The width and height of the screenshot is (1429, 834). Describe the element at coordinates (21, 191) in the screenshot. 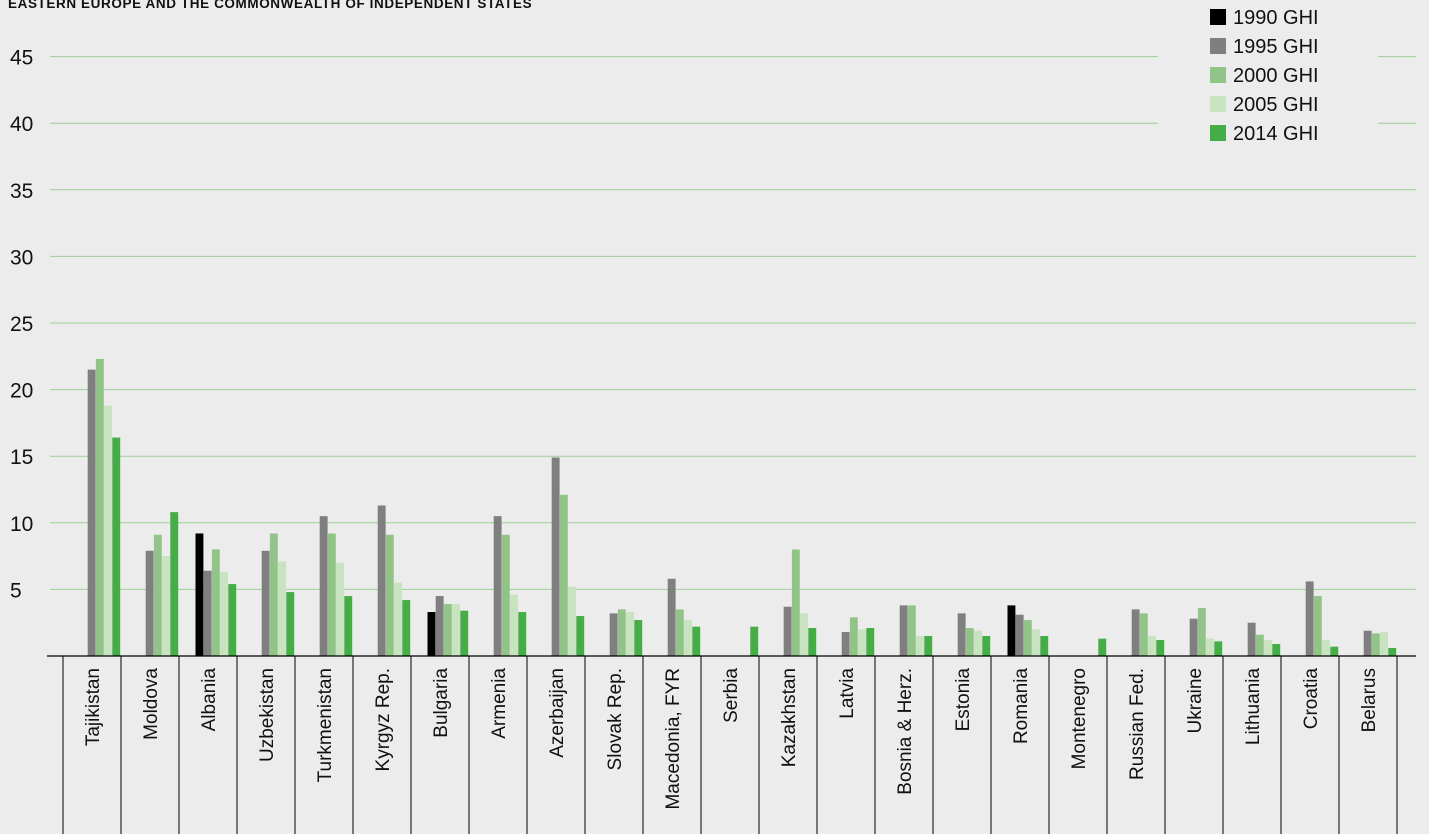

I see `y-tick-label-35: 35` at that location.